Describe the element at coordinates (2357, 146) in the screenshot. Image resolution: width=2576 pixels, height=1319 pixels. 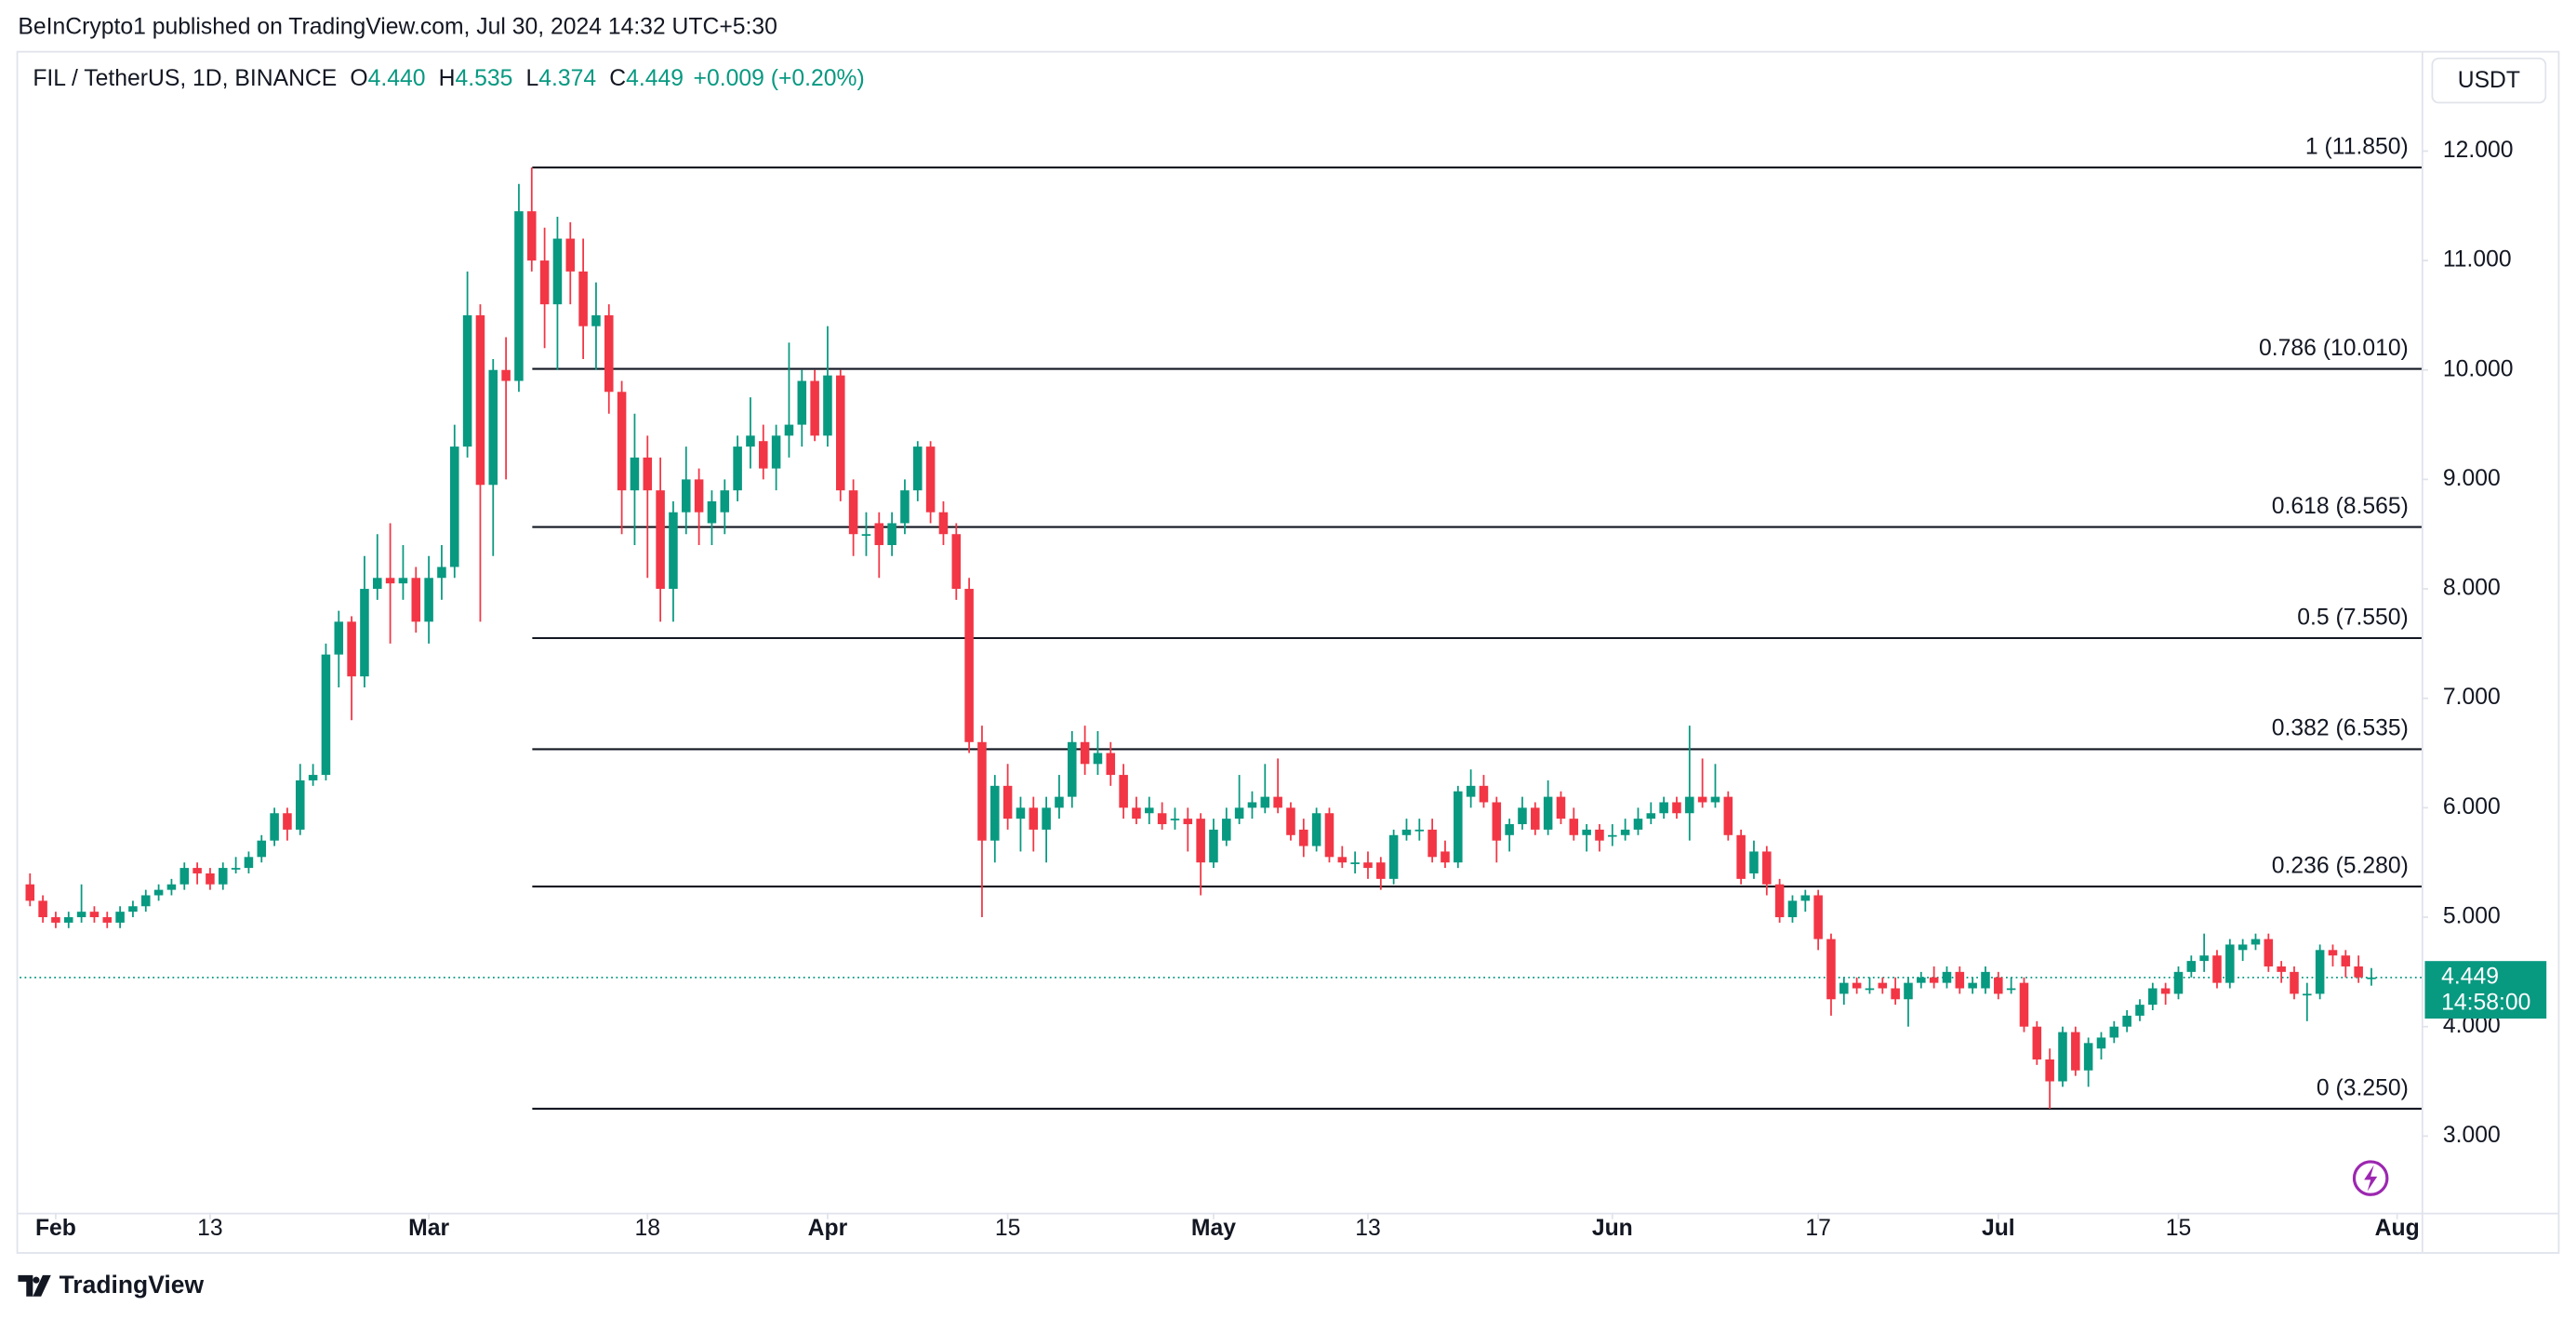
I see `fib-level-label: 1 (11.850)` at that location.